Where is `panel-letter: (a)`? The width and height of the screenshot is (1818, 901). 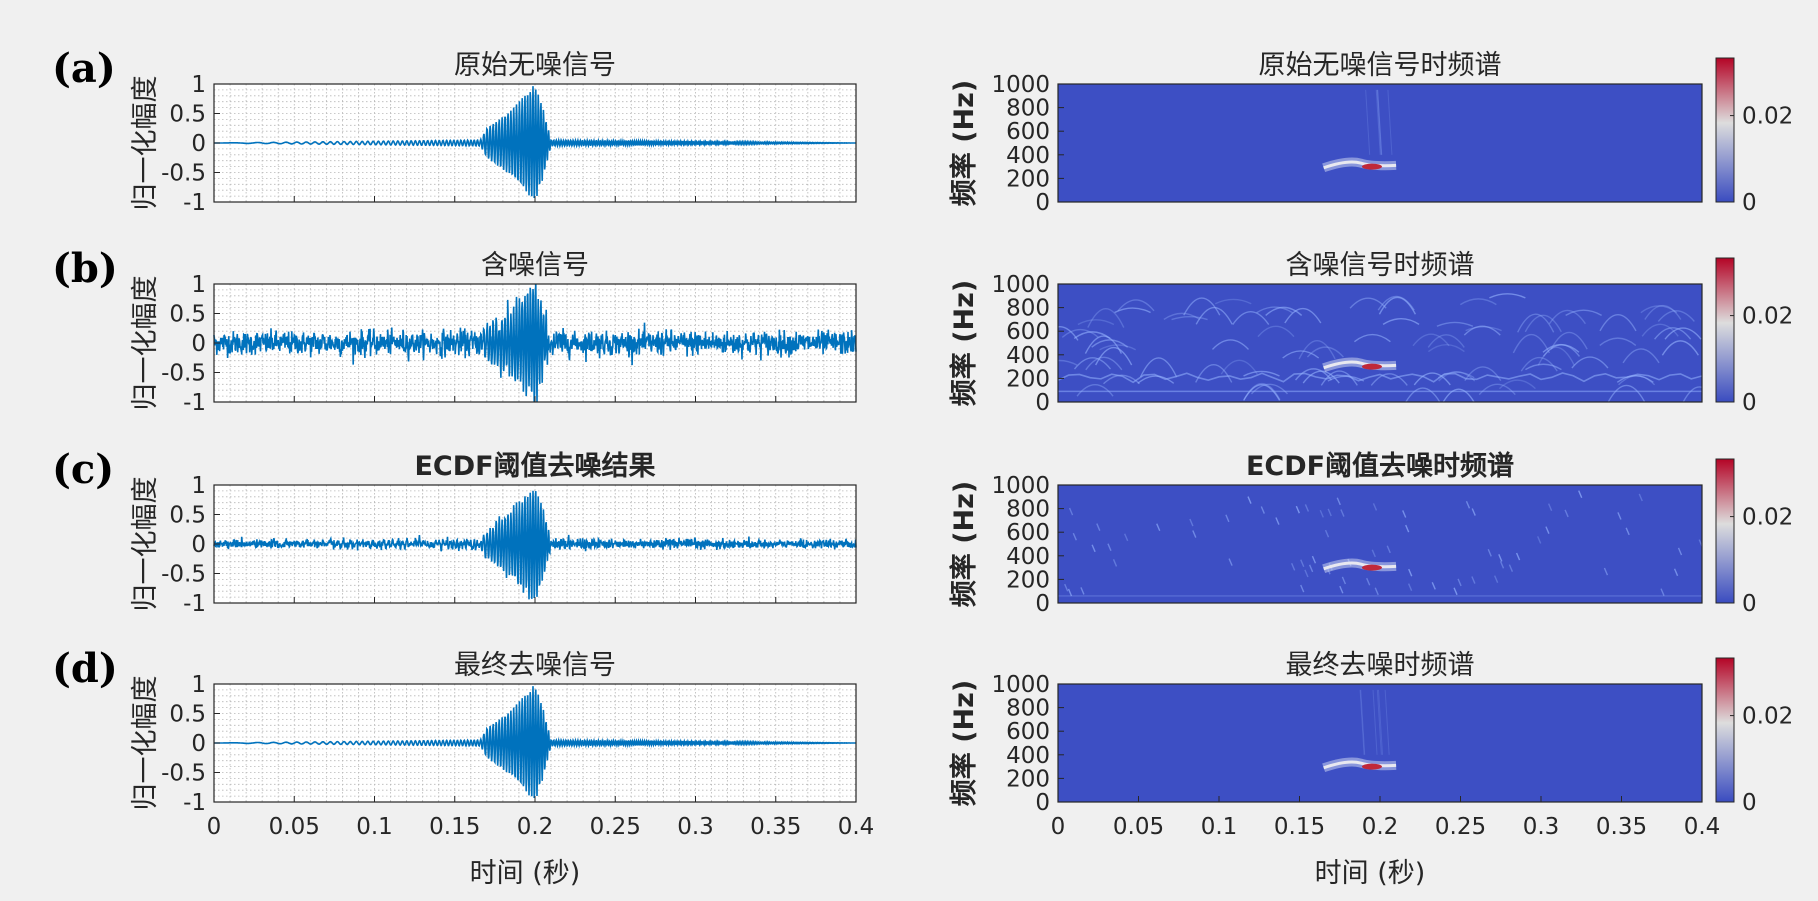 panel-letter: (a) is located at coordinates (84, 68).